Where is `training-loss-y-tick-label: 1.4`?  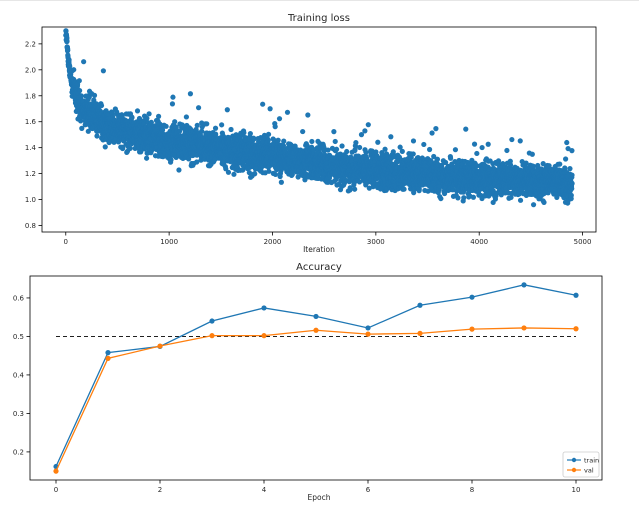
training-loss-y-tick-label: 1.4 is located at coordinates (31, 148).